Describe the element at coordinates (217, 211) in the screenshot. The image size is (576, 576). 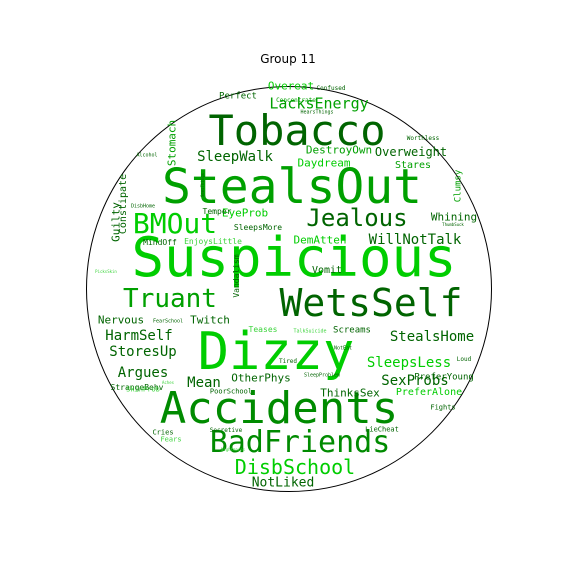
I see `cloud-word: Temper` at that location.